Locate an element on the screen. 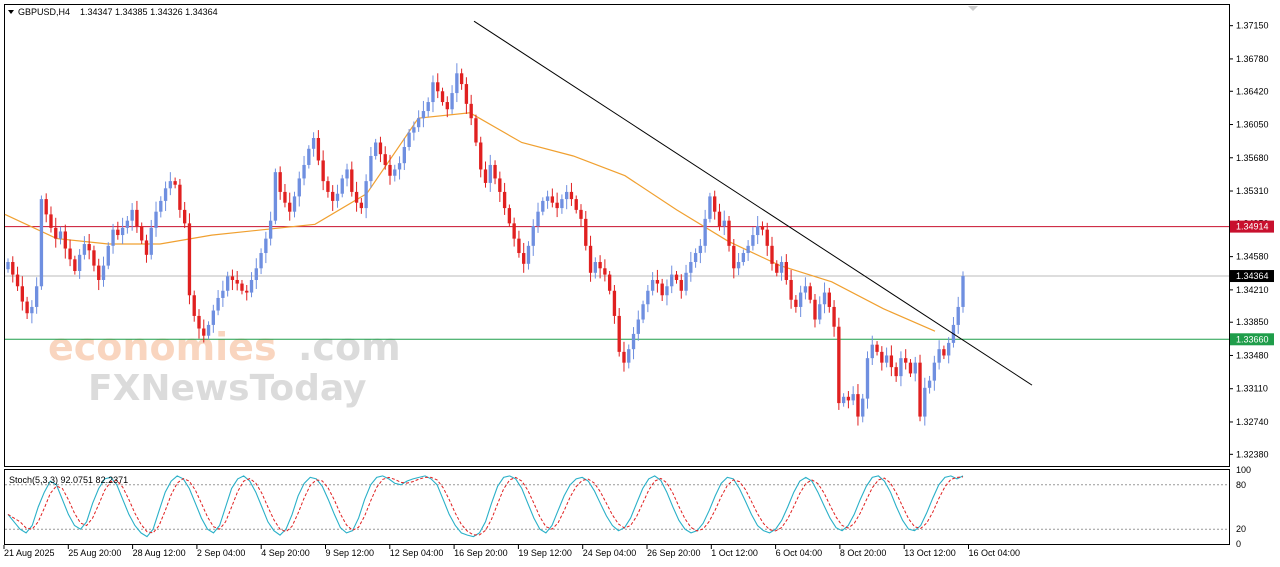  y-tick-label: 1.33850 is located at coordinates (1252, 322).